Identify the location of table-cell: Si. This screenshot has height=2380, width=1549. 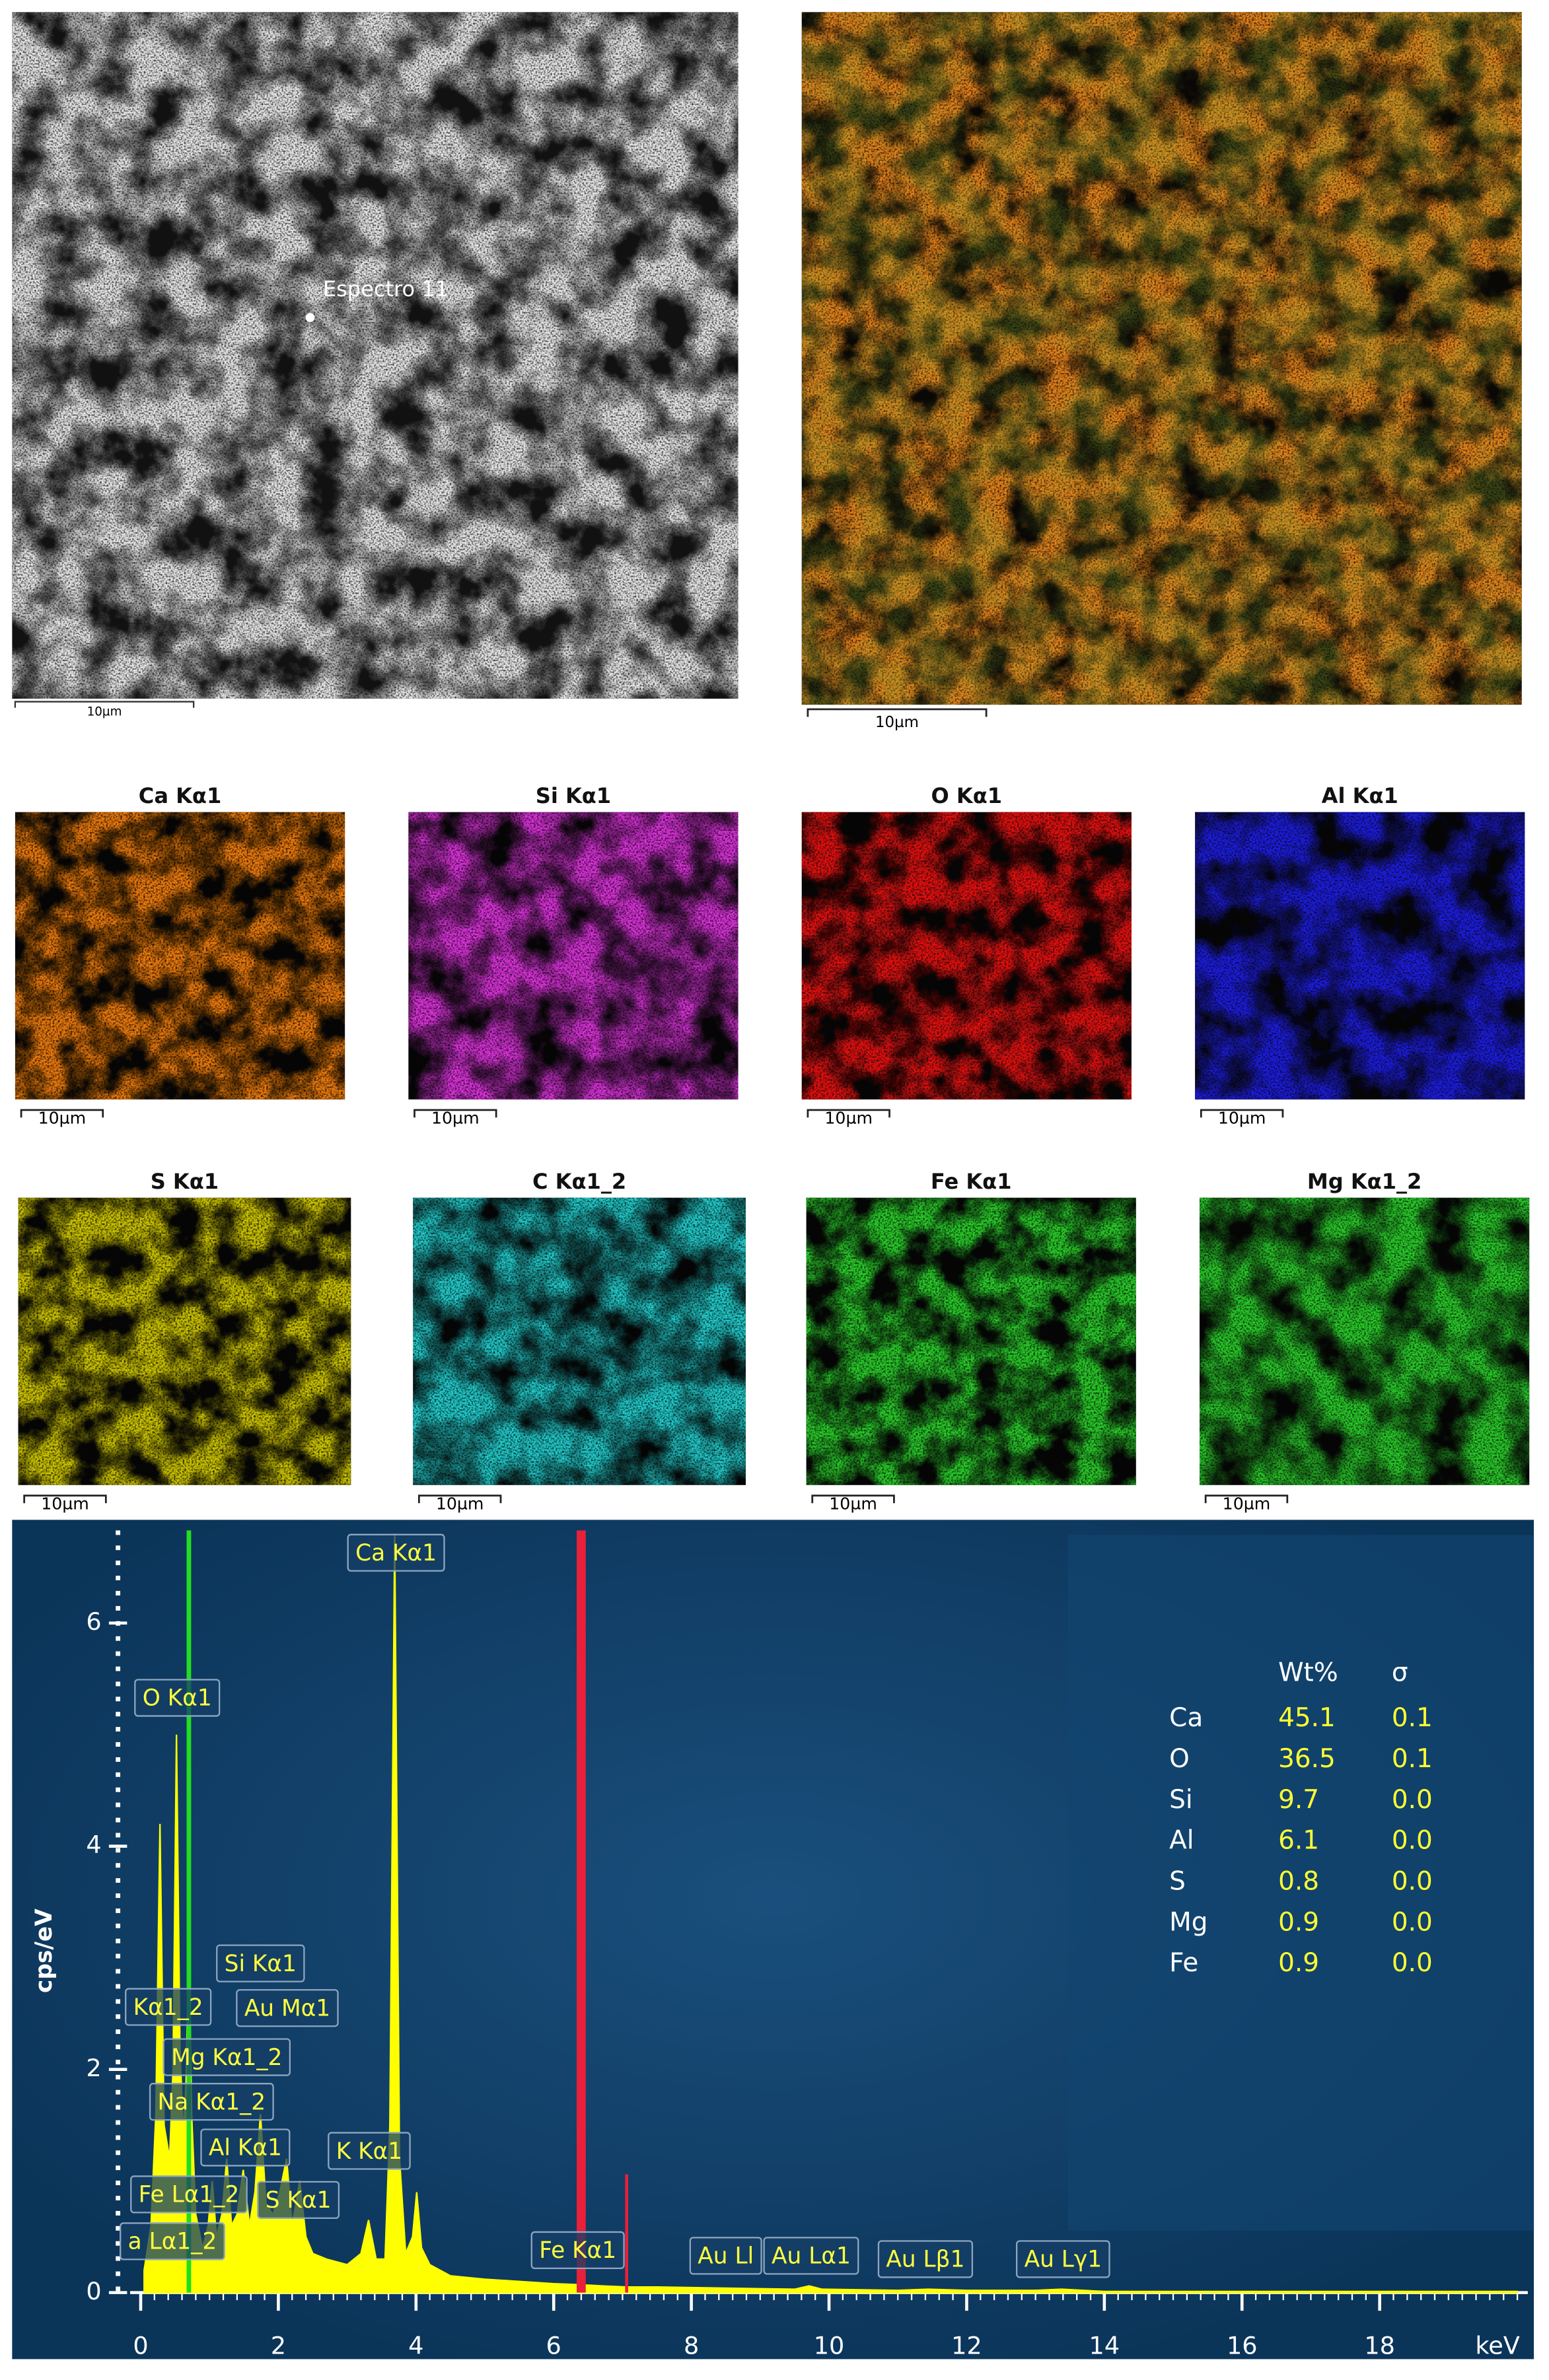
(1181, 1800).